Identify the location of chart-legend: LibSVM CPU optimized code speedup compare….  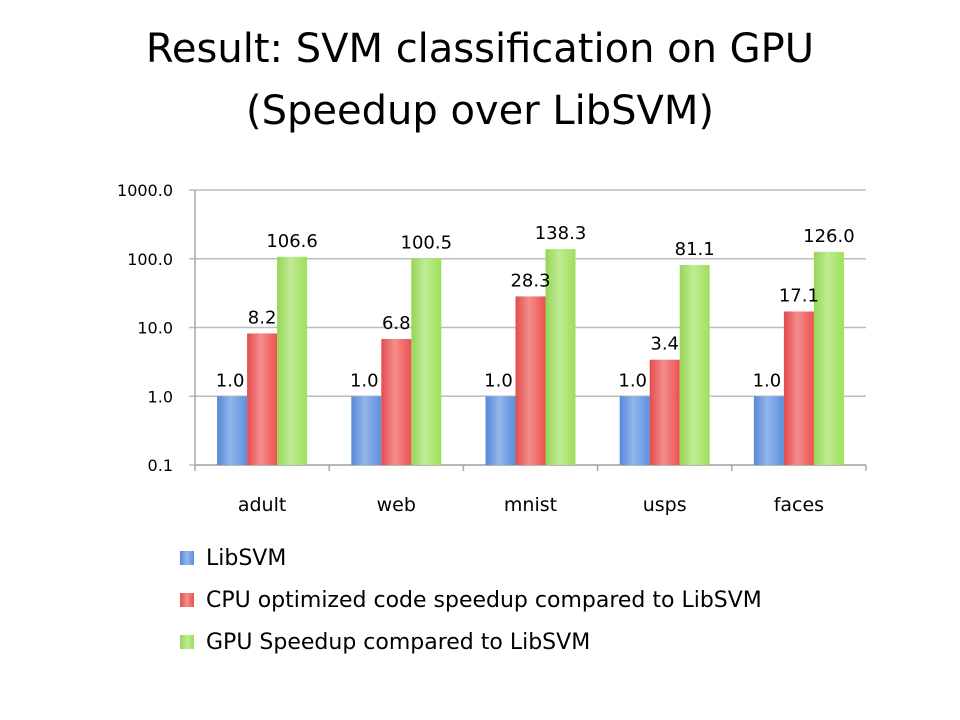
(471, 600).